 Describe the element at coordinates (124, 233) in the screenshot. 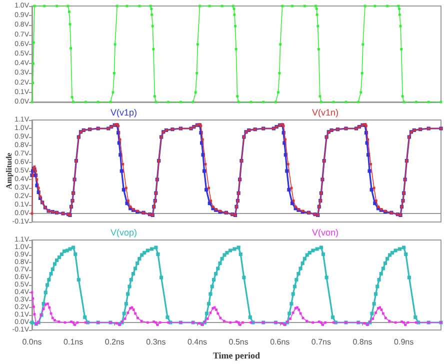

I see `series-label: V(vop)` at that location.